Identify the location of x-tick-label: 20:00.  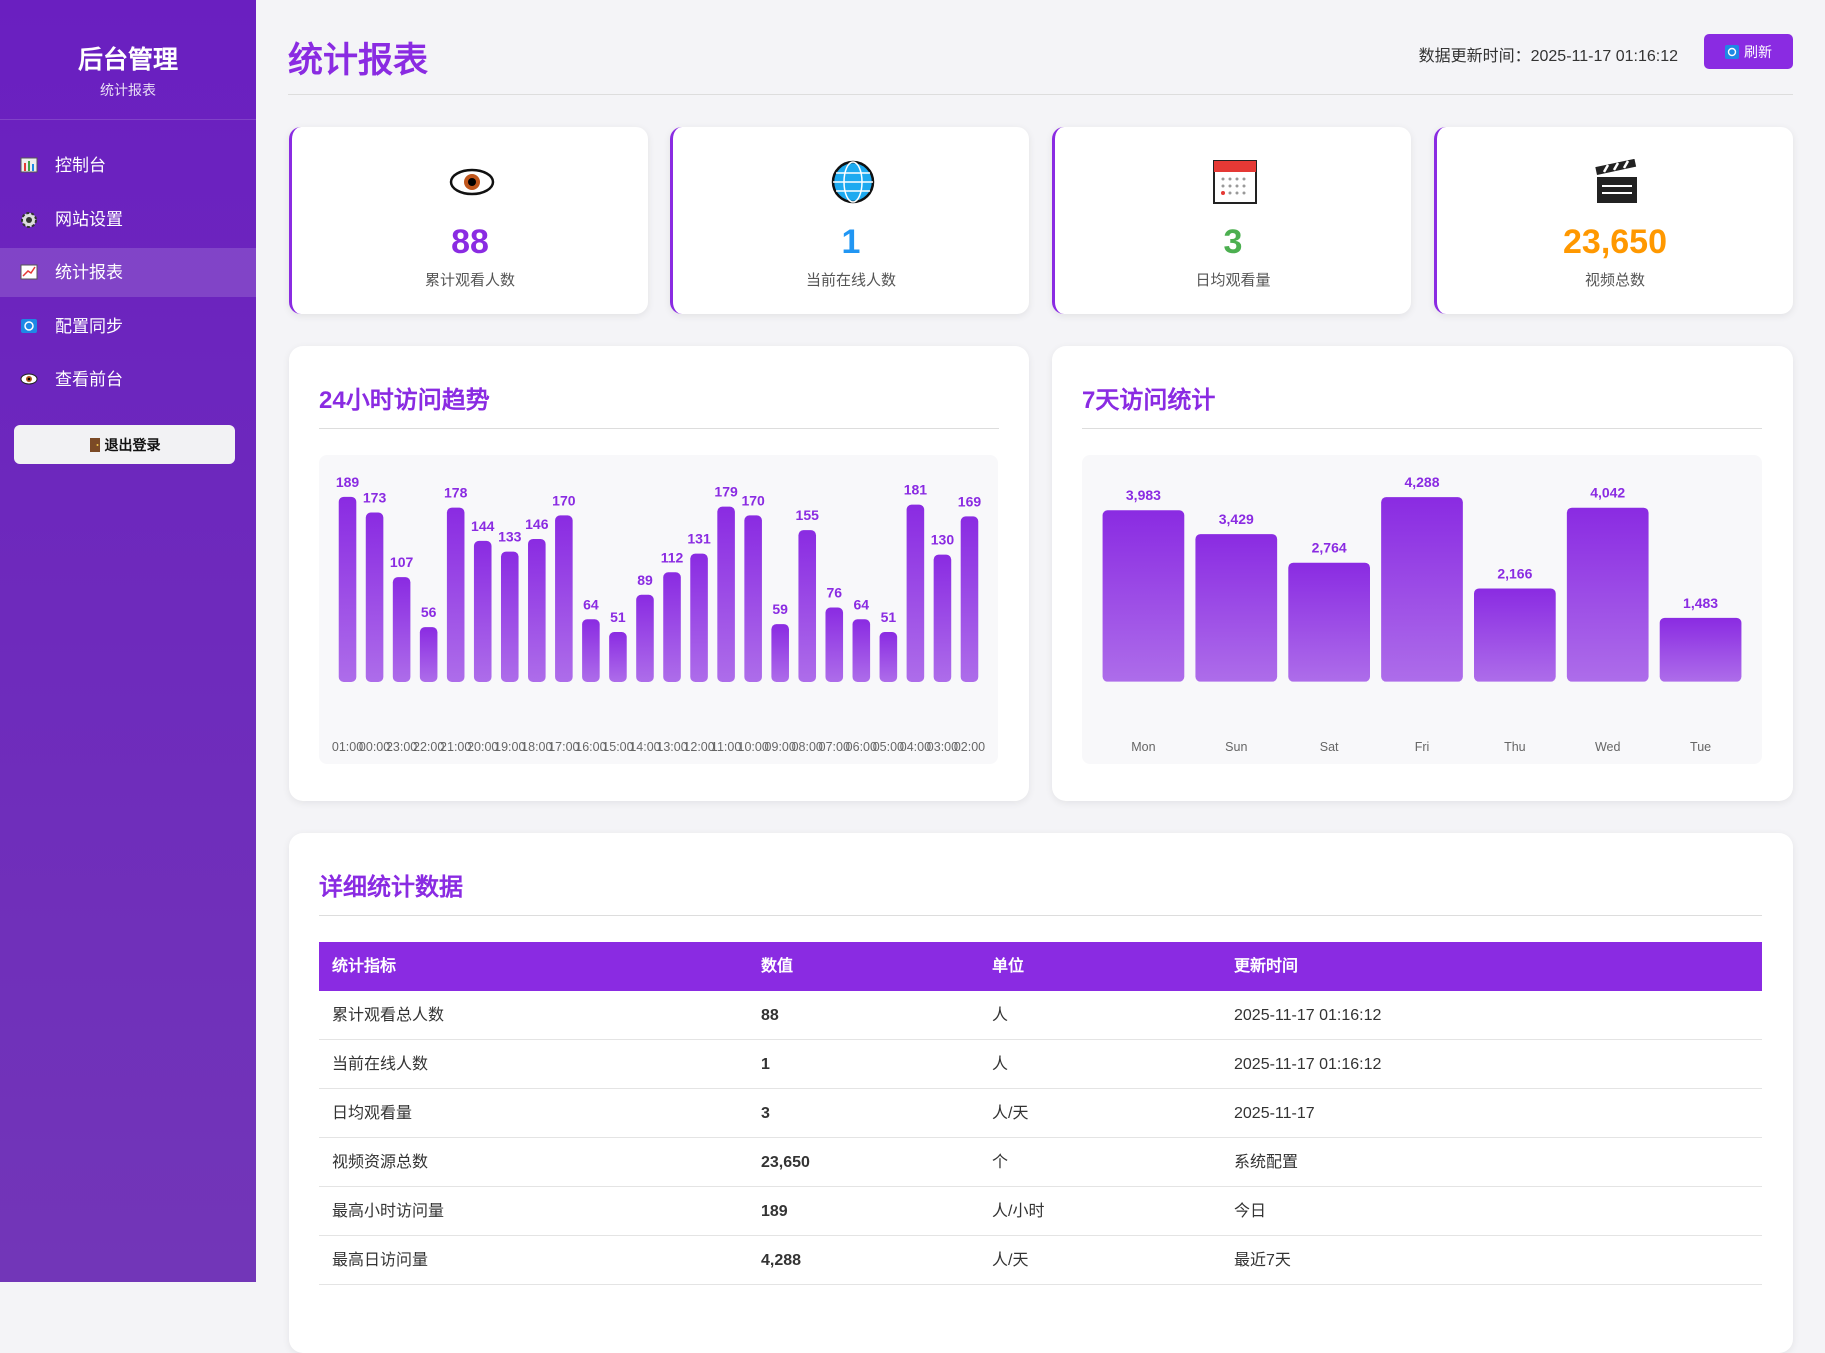
(482, 747).